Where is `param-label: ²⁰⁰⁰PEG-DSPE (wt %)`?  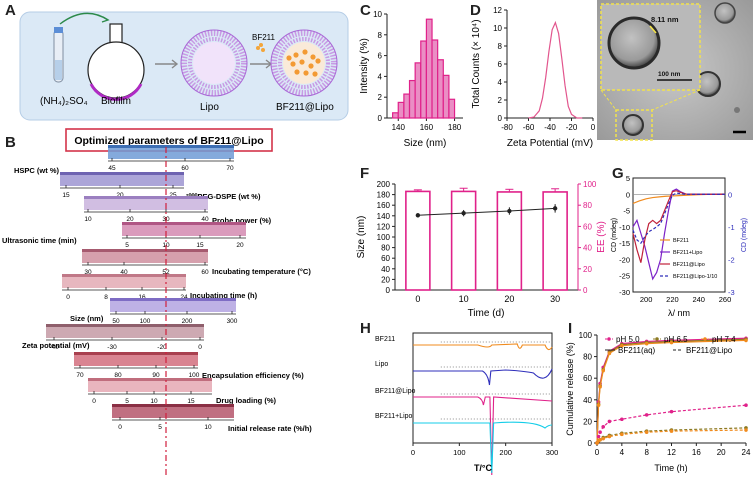 param-label: ²⁰⁰⁰PEG-DSPE (wt %) is located at coordinates (223, 196).